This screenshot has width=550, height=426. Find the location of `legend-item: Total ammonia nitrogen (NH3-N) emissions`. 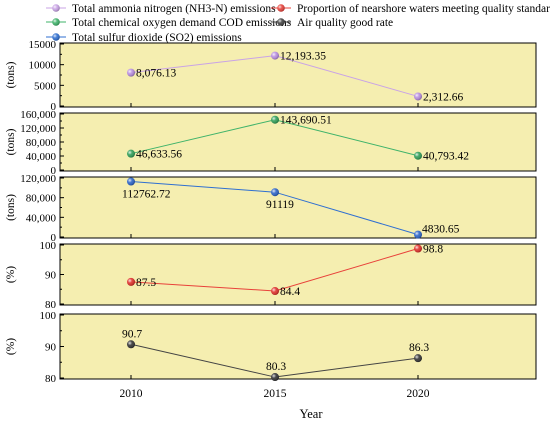

legend-item: Total ammonia nitrogen (NH3-N) emissions is located at coordinates (161, 9).